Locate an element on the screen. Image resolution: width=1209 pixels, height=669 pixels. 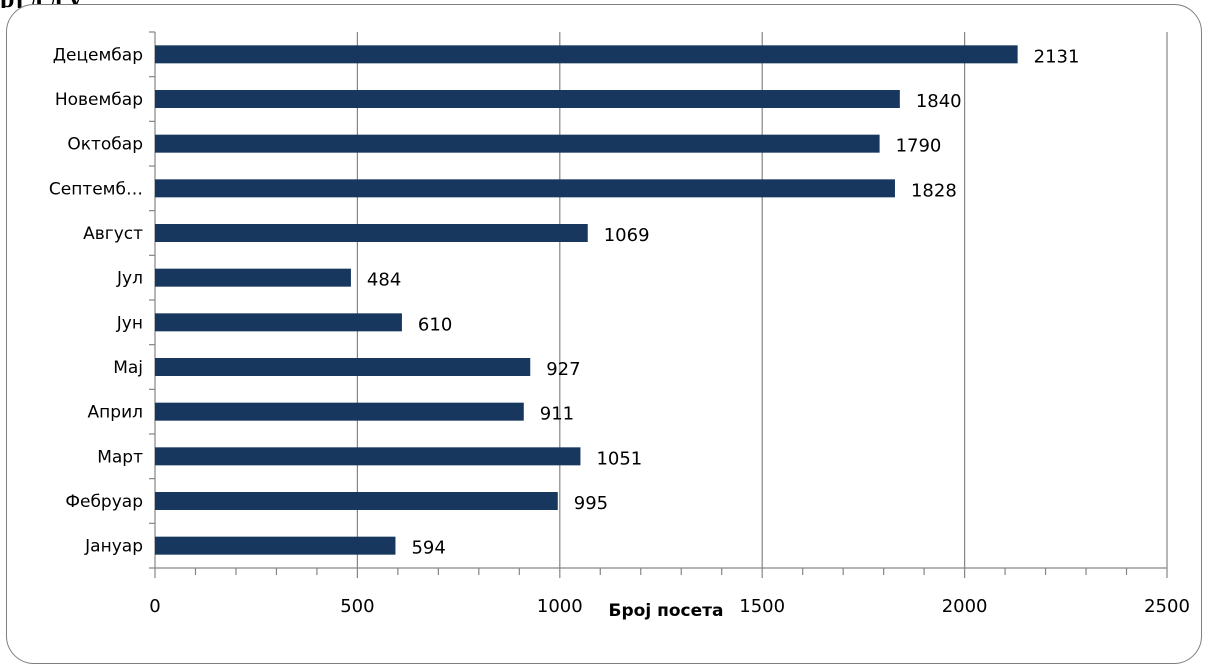
category-label: Децембар is located at coordinates (98, 55).